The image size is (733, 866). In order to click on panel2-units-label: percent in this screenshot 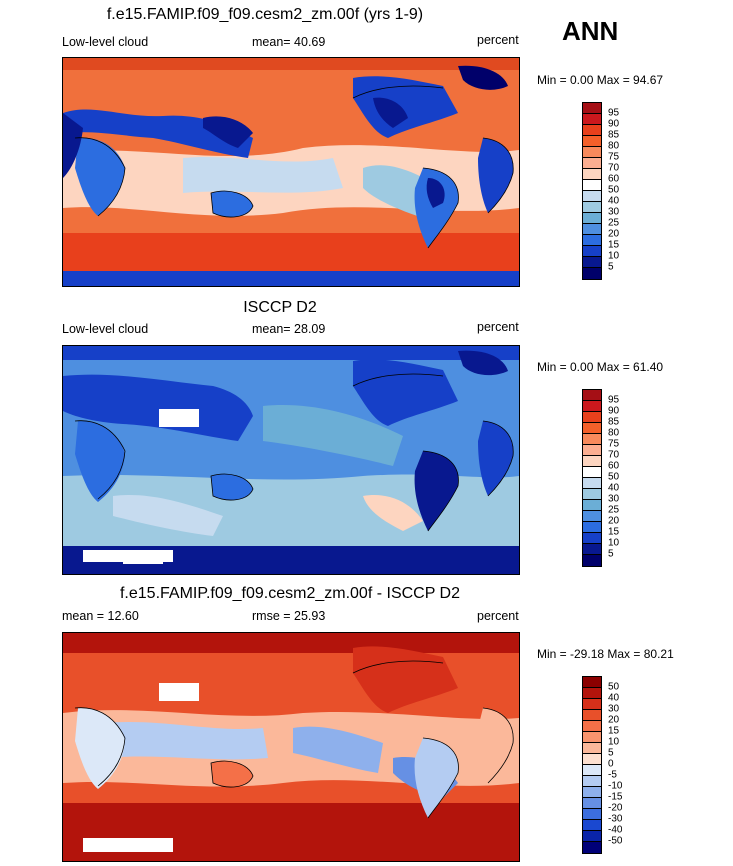, I will do `click(498, 327)`.